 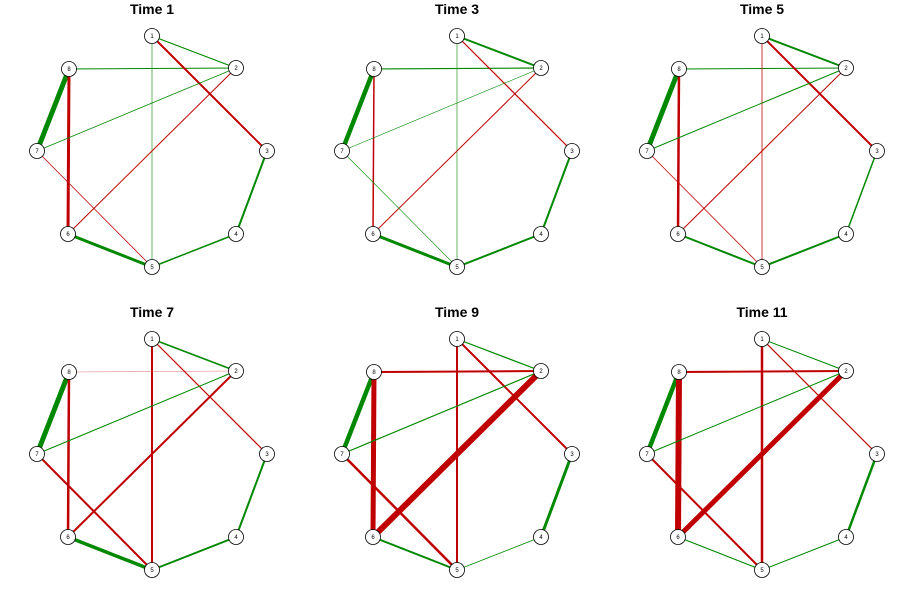 What do you see at coordinates (152, 9) in the screenshot?
I see `panel-title: Time 1` at bounding box center [152, 9].